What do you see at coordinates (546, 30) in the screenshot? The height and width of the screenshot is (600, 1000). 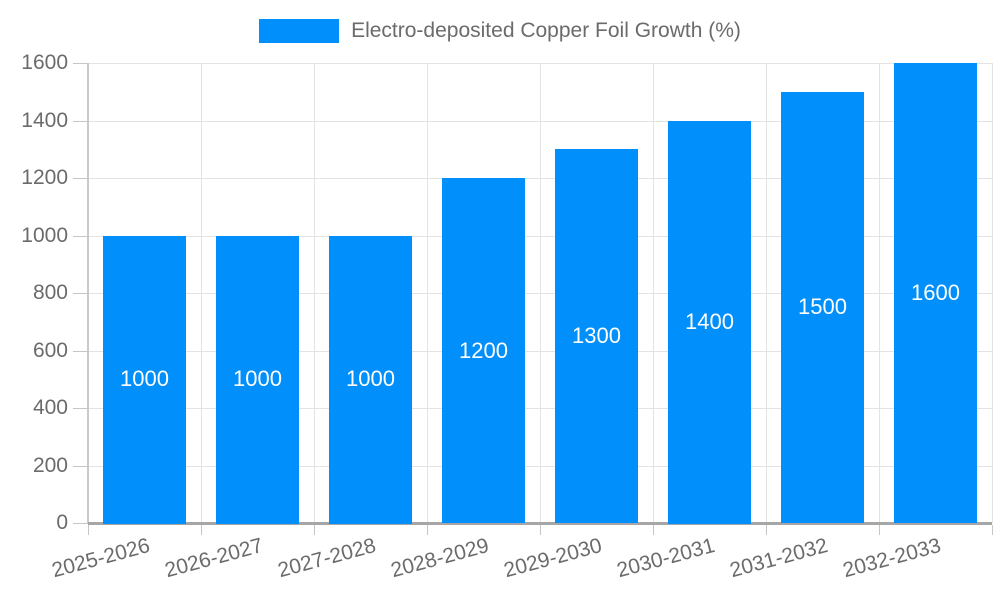 I see `legend-label: Electro-deposited Copper Foil Growth (%)` at bounding box center [546, 30].